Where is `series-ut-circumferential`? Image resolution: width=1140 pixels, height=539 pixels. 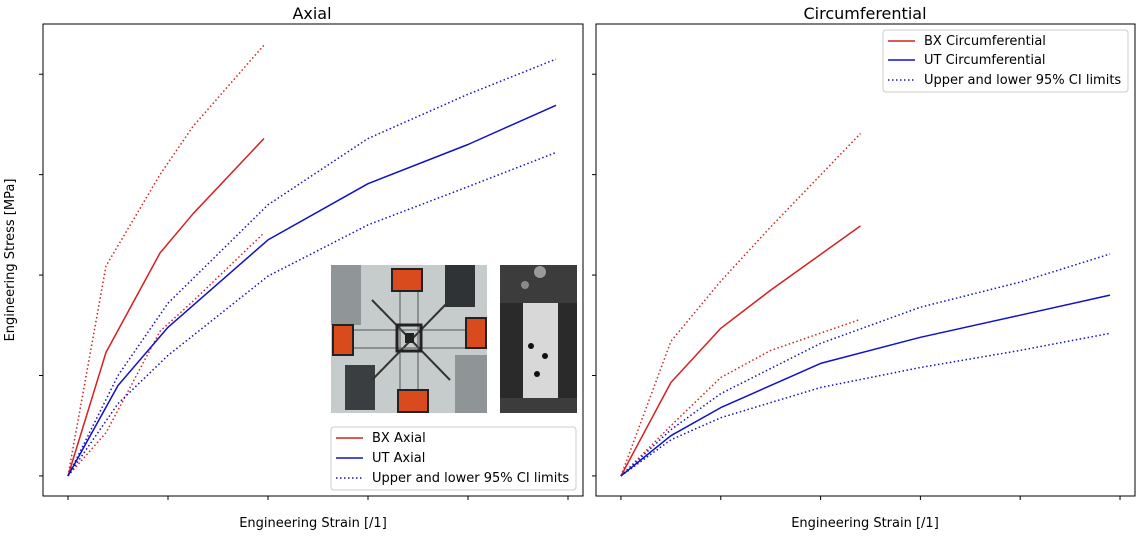
series-ut-circumferential is located at coordinates (865, 385).